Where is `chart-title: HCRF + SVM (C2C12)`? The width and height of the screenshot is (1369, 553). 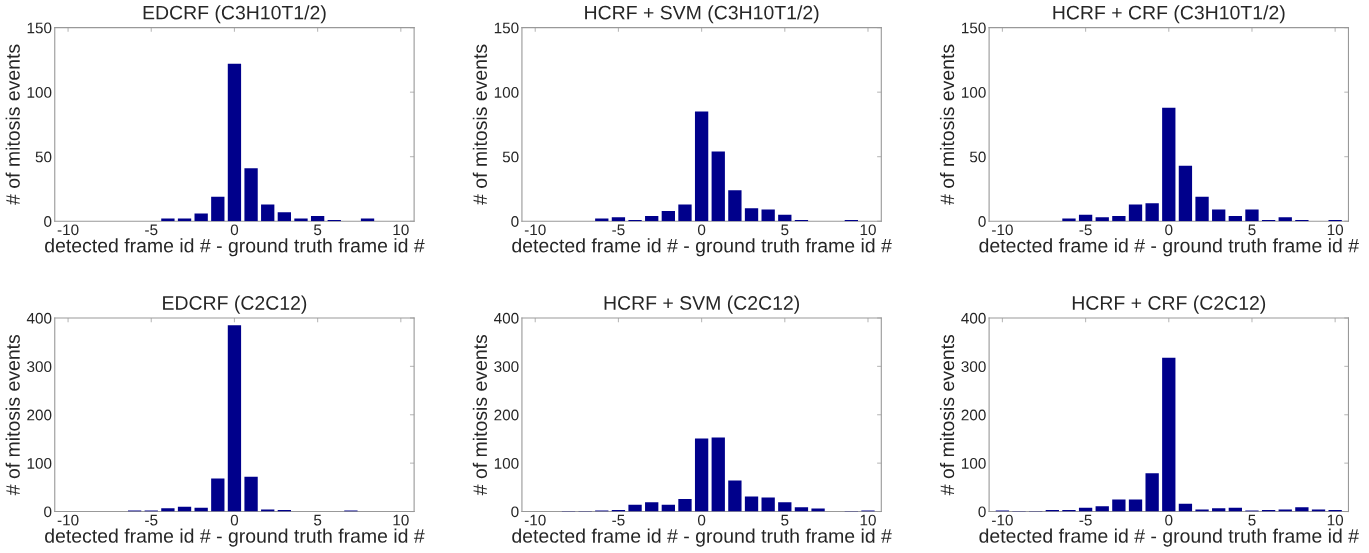
chart-title: HCRF + SVM (C2C12) is located at coordinates (701, 304).